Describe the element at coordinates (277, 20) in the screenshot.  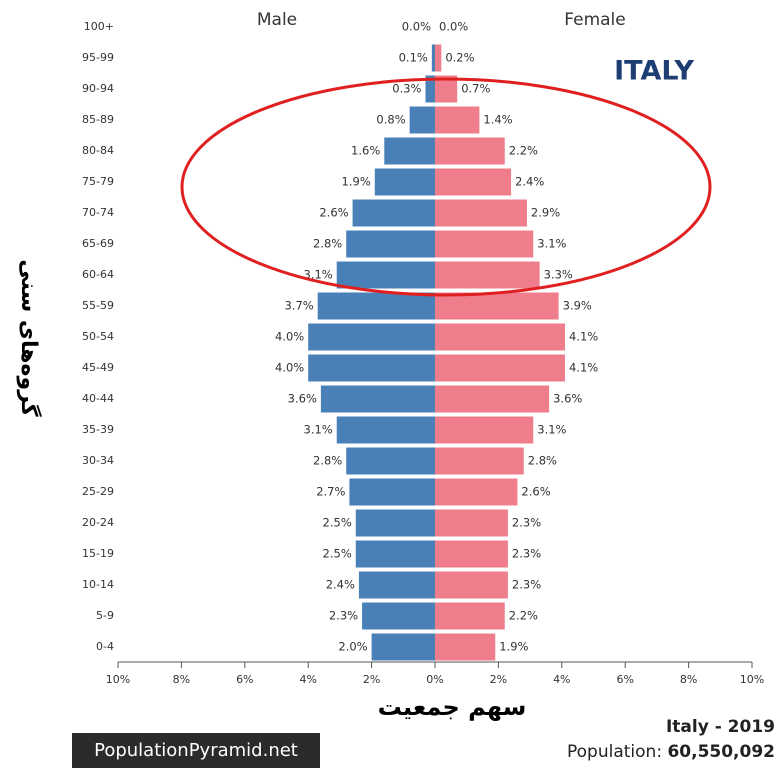
I see `series-label: Male` at that location.